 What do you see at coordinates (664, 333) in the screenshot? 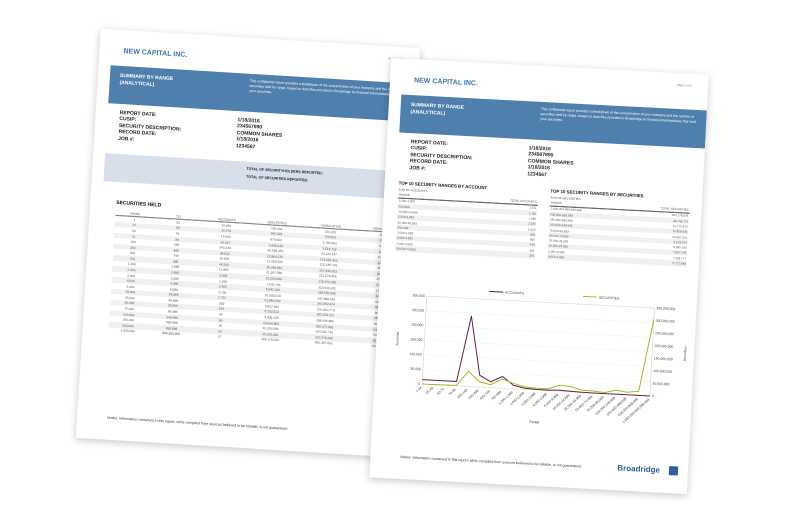
I see `y-tick-right: 250,000,000` at bounding box center [664, 333].